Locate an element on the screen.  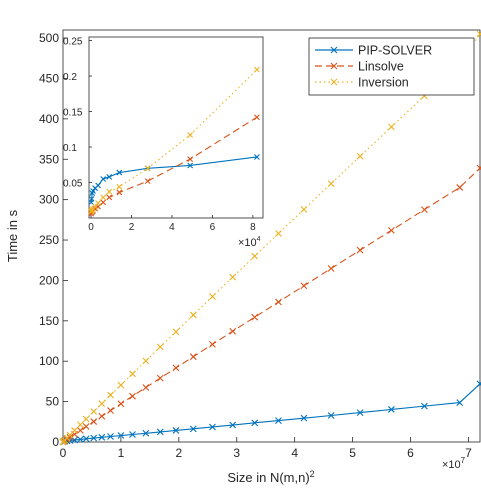
legend-label: Linsolve is located at coordinates (381, 67).